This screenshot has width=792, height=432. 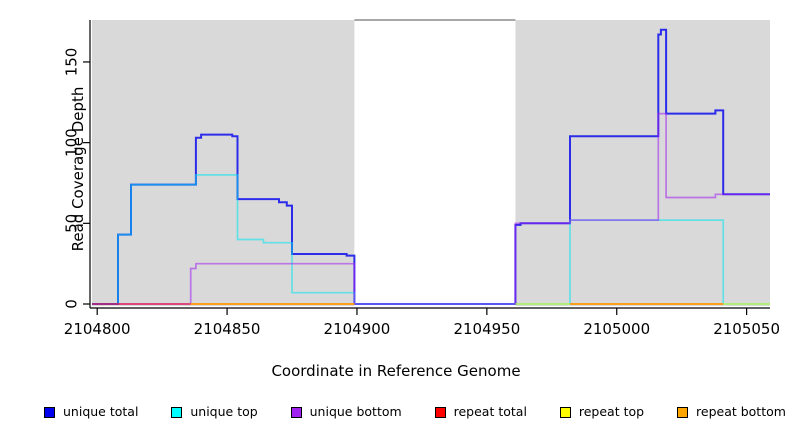 What do you see at coordinates (396, 371) in the screenshot?
I see `x-axis-title: Coordinate in Reference Genome` at bounding box center [396, 371].